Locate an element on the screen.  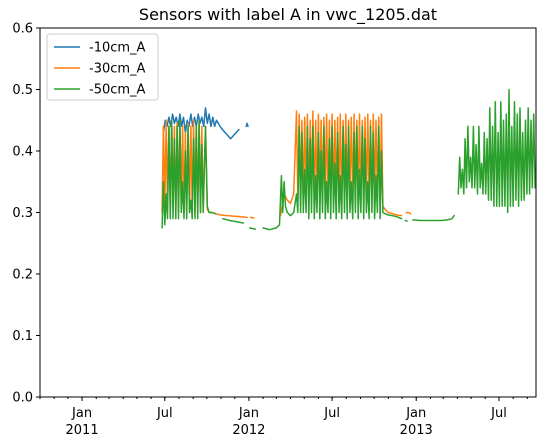
x-tick-year-label: 2012 is located at coordinates (248, 430).